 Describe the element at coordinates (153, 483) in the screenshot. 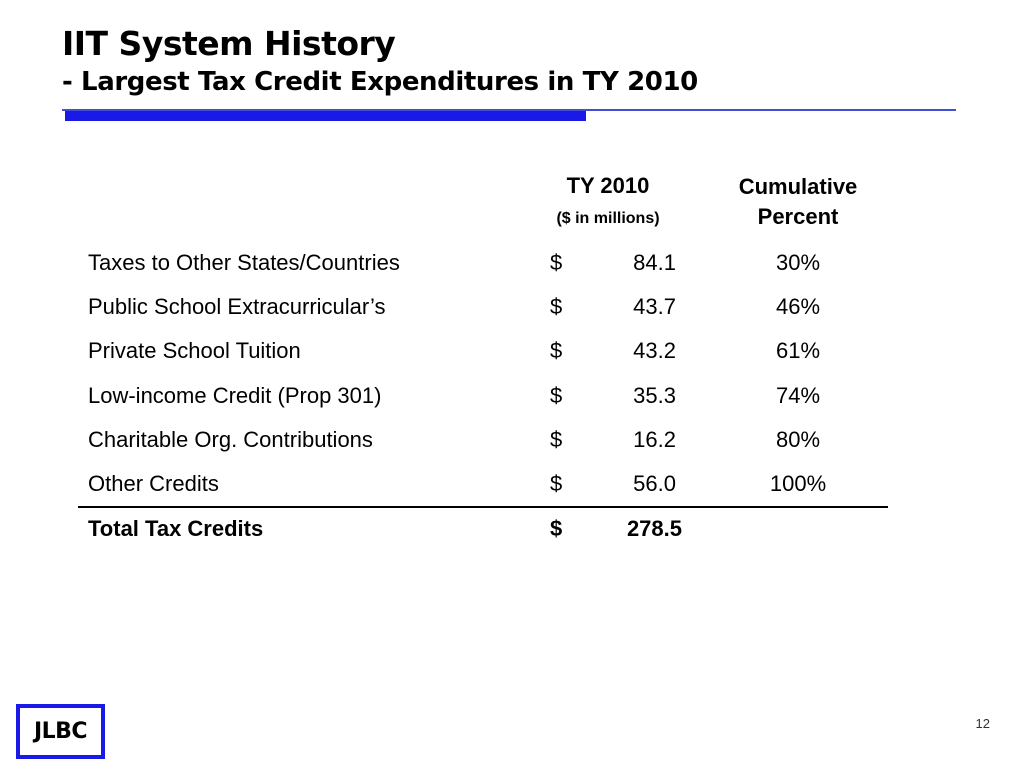

I see `row-label: Other Credits` at that location.